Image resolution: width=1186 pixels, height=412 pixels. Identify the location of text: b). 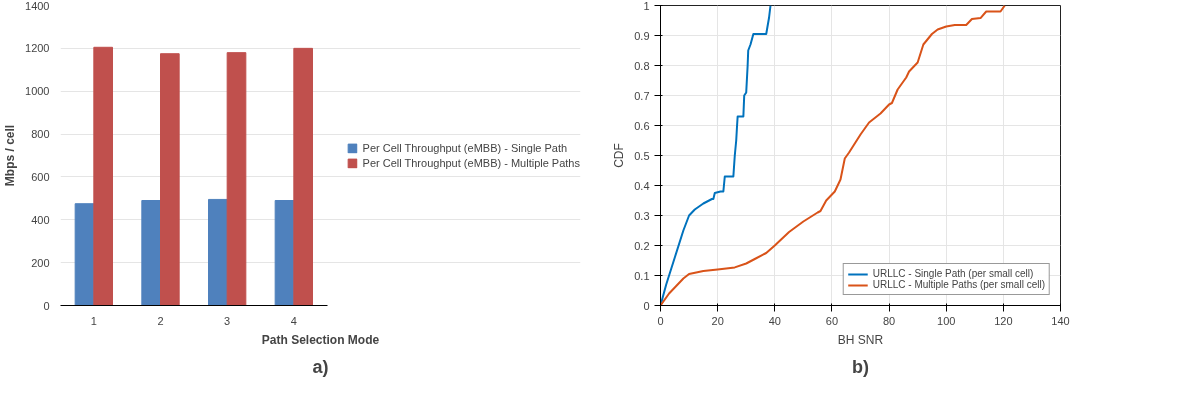
(861, 366).